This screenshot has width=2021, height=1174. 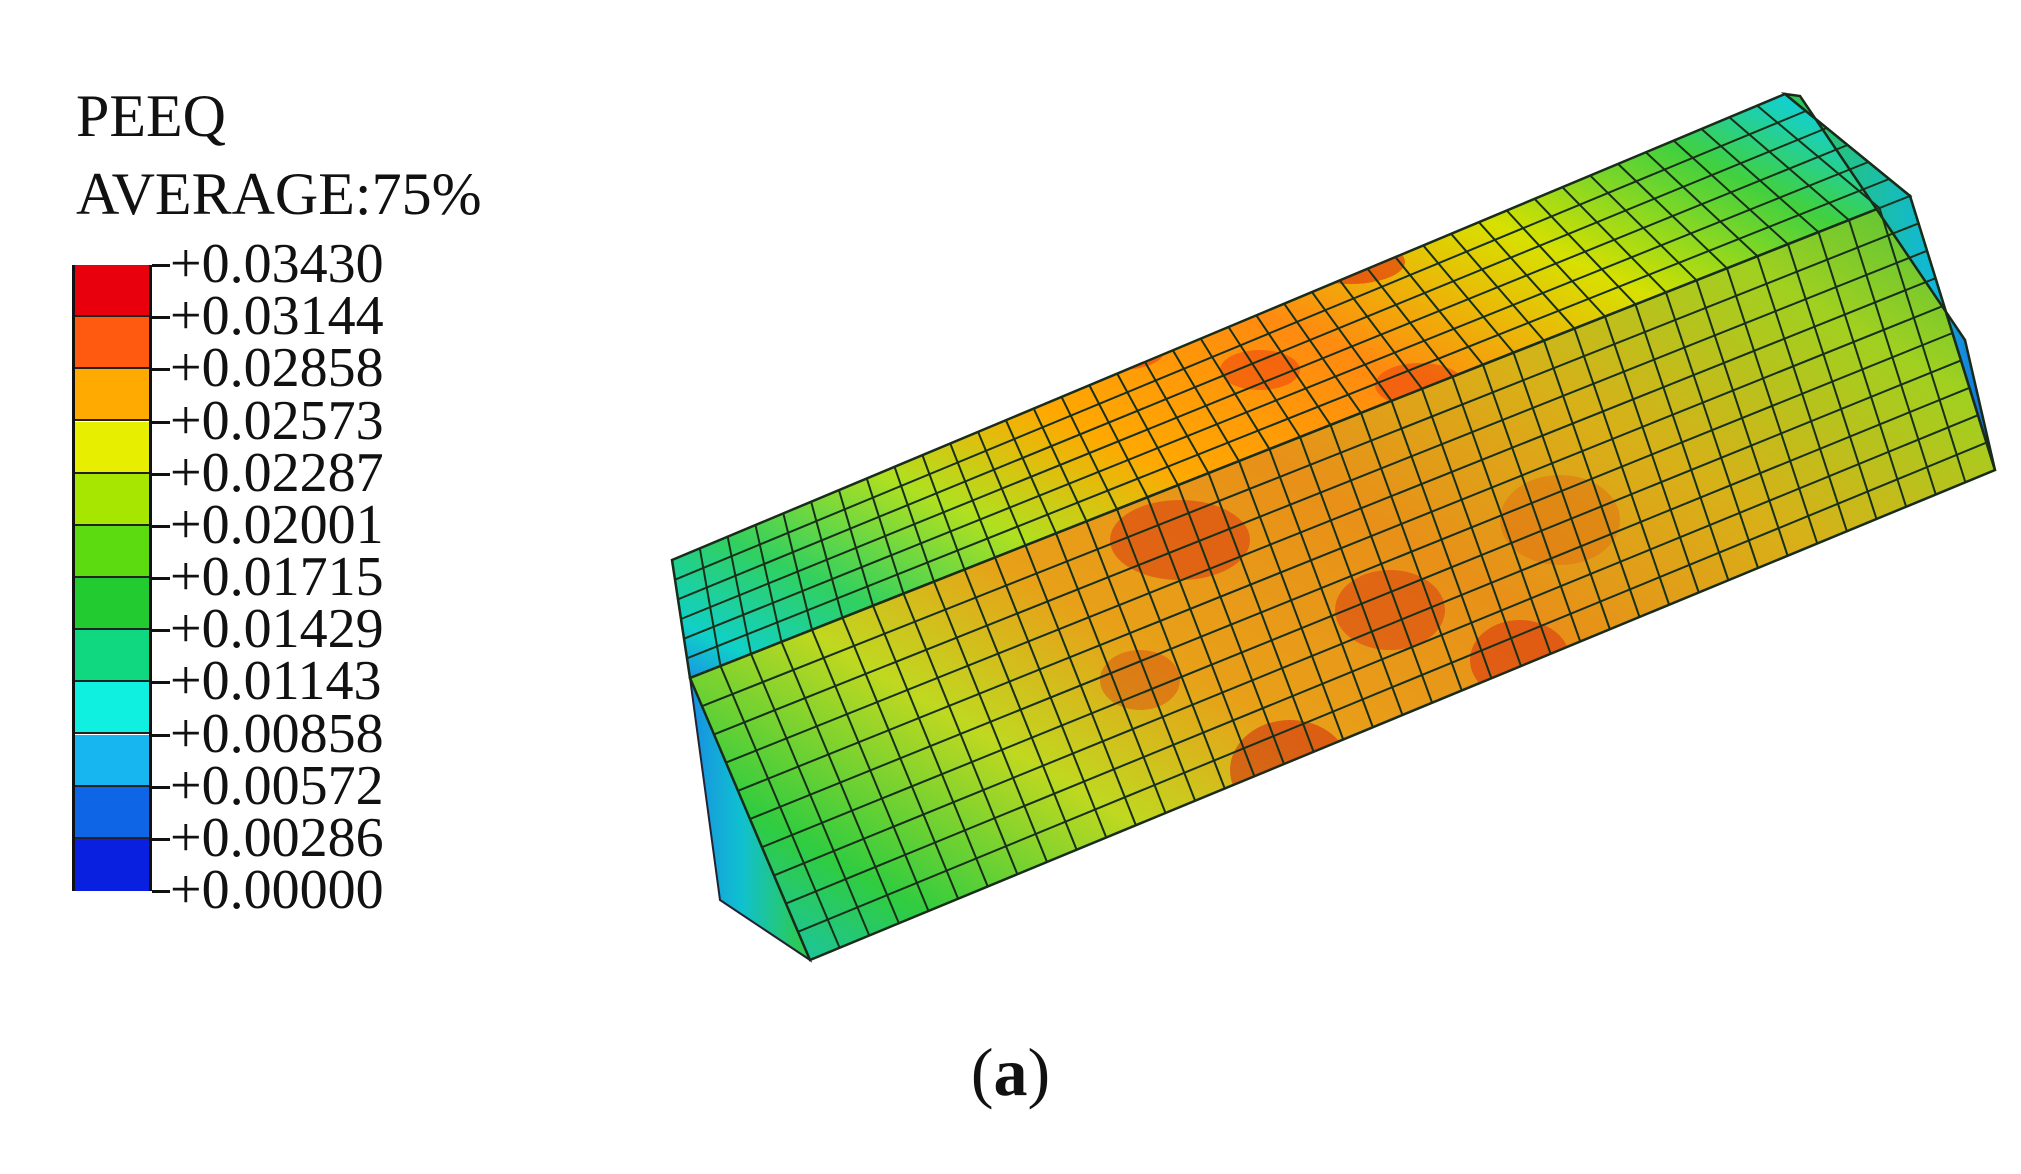 What do you see at coordinates (277, 524) in the screenshot?
I see `legend-tick-label: +0.02001` at bounding box center [277, 524].